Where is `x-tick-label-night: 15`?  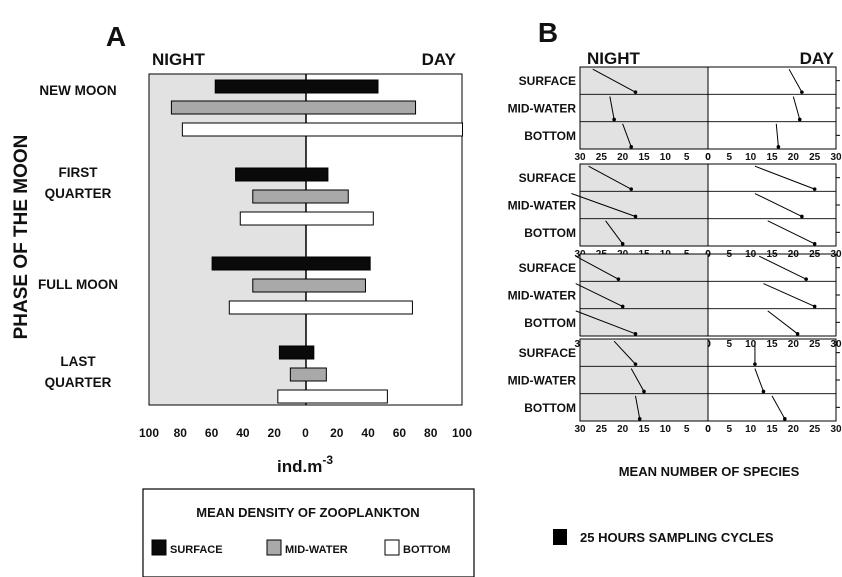
x-tick-label-night: 15 is located at coordinates (644, 157).